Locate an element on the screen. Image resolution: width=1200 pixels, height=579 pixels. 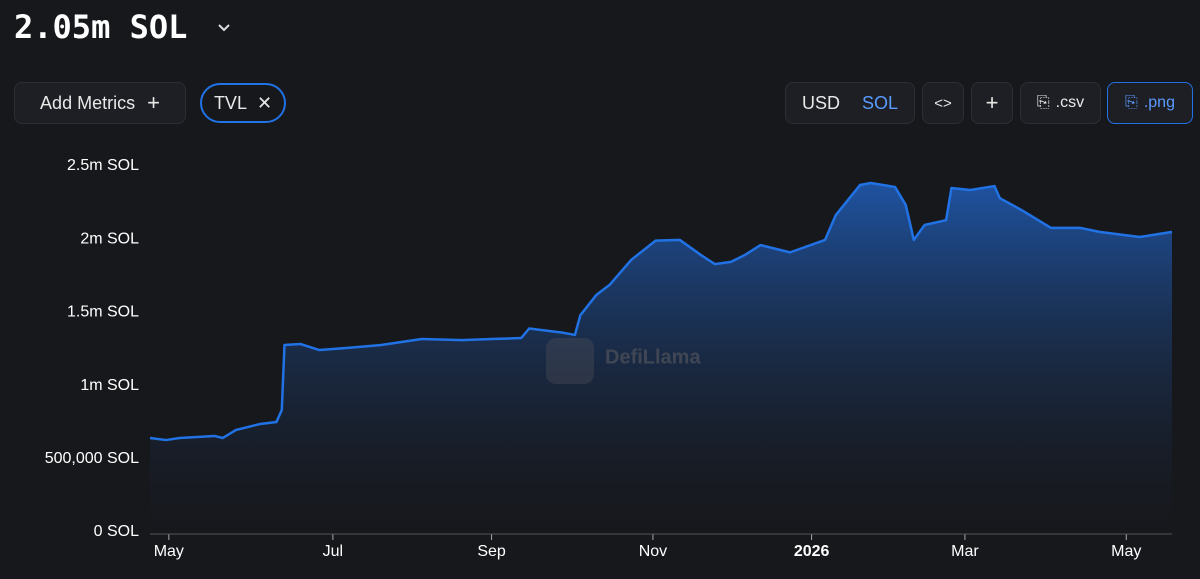
add-metrics-button: Add Metrics + is located at coordinates (100, 103).